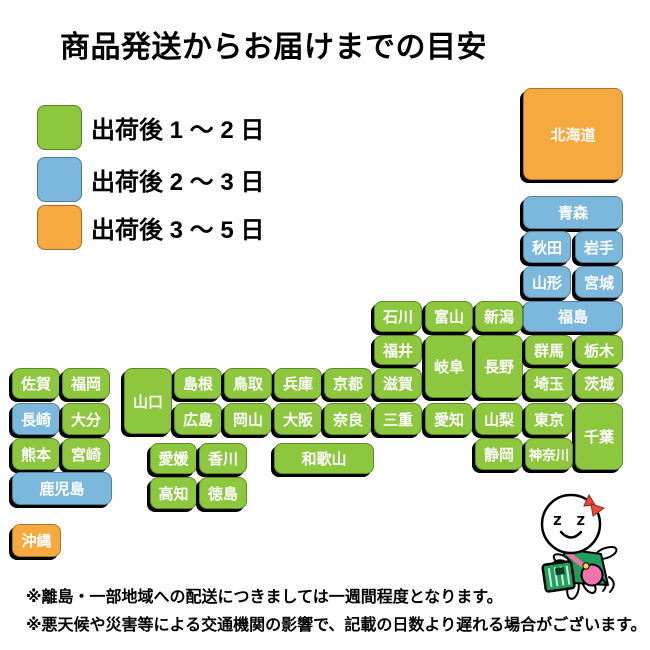  What do you see at coordinates (573, 134) in the screenshot?
I see `prefecture-北海道: 北海道` at bounding box center [573, 134].